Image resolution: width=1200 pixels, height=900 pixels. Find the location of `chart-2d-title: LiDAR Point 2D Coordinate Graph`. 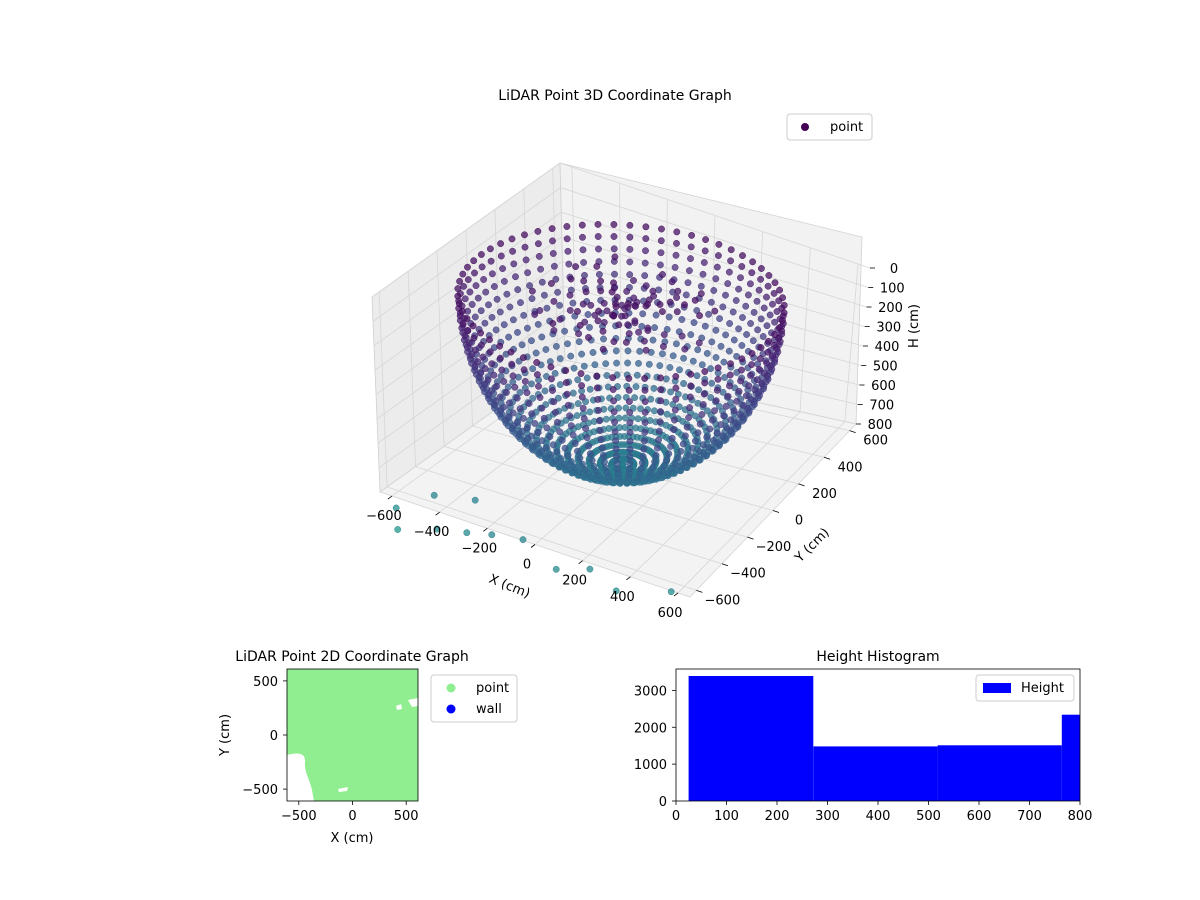

chart-2d-title: LiDAR Point 2D Coordinate Graph is located at coordinates (351, 657).